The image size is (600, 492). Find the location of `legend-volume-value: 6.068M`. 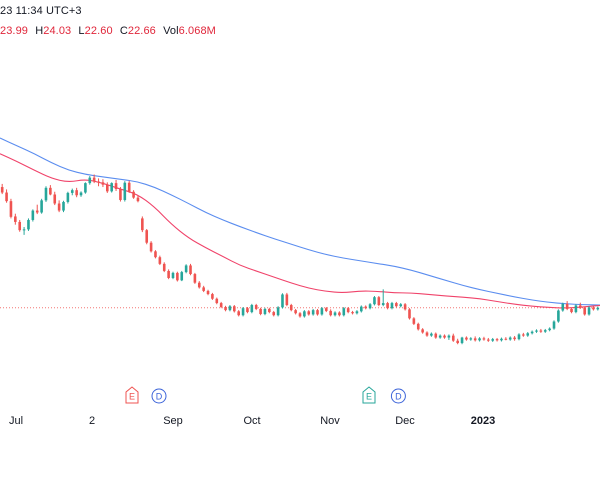

legend-volume-value: 6.068M is located at coordinates (197, 31).